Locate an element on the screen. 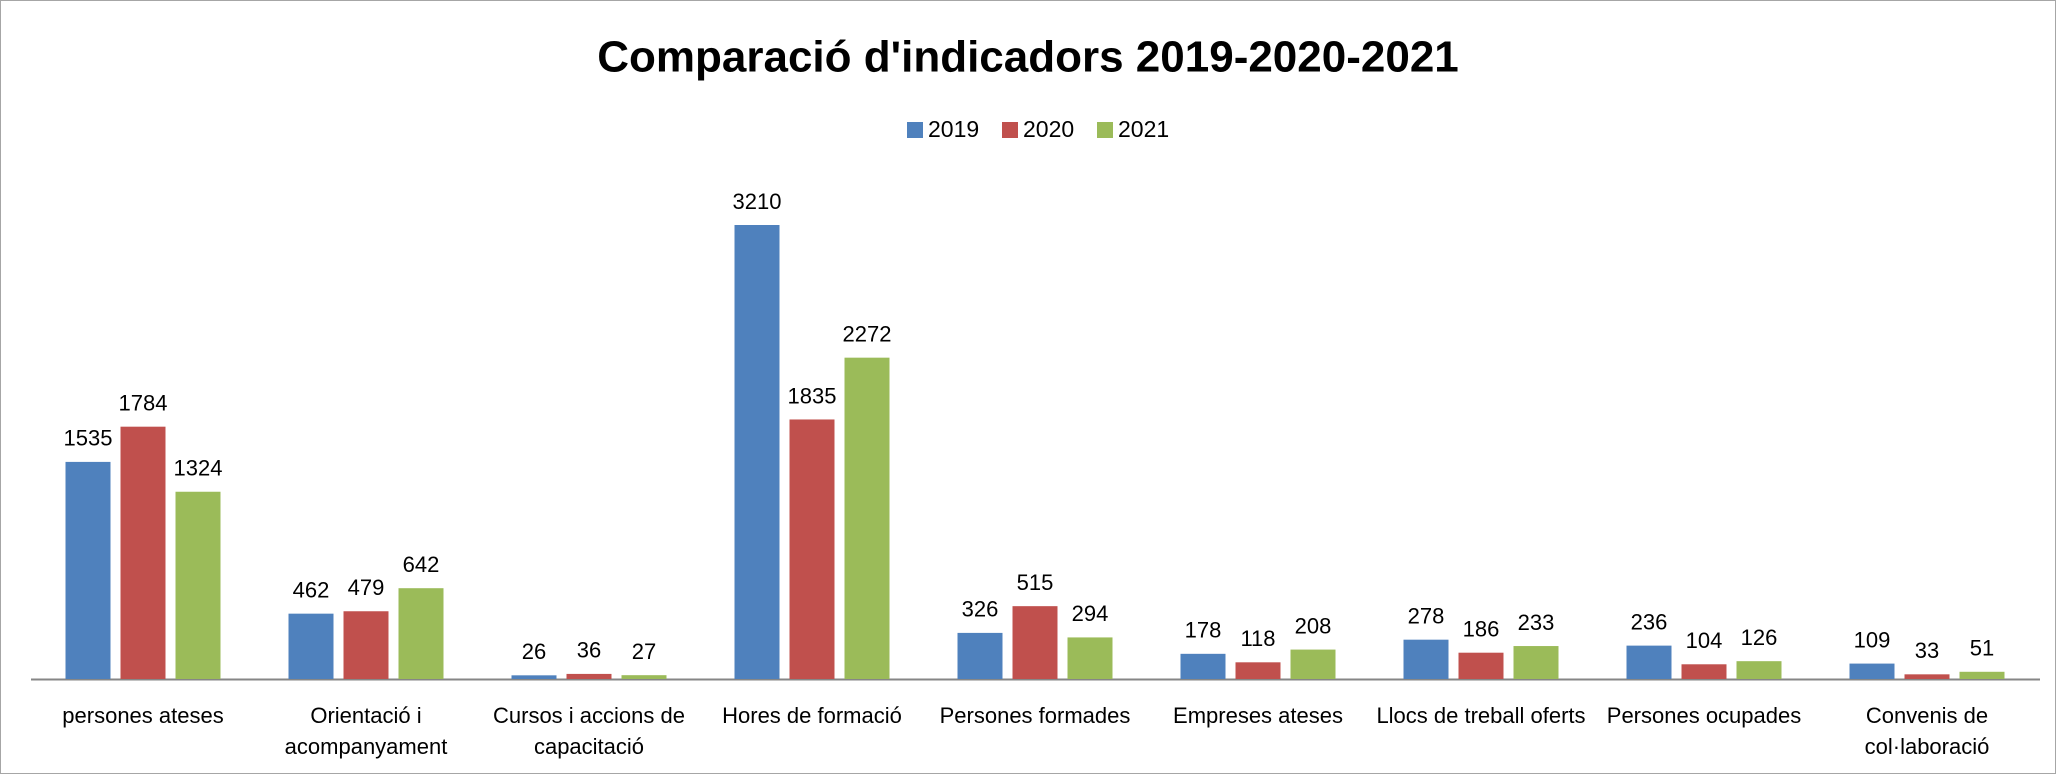 Image resolution: width=2056 pixels, height=774 pixels. data-label: 186 is located at coordinates (1481, 629).